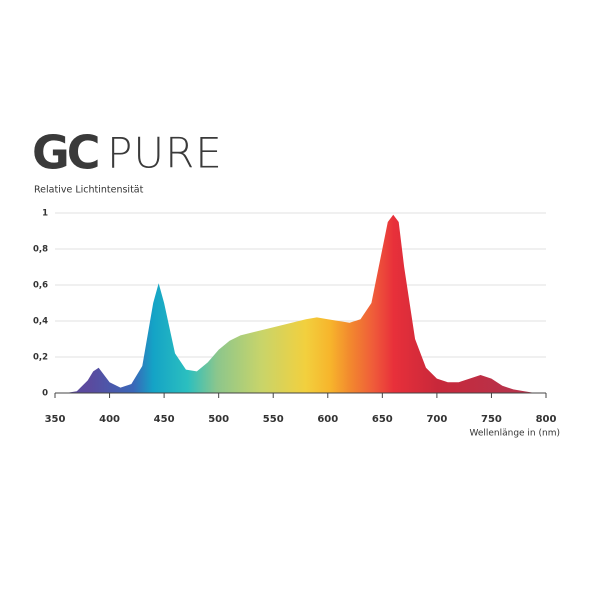 The image size is (600, 600). Describe the element at coordinates (546, 419) in the screenshot. I see `x-tick-label: 800` at that location.